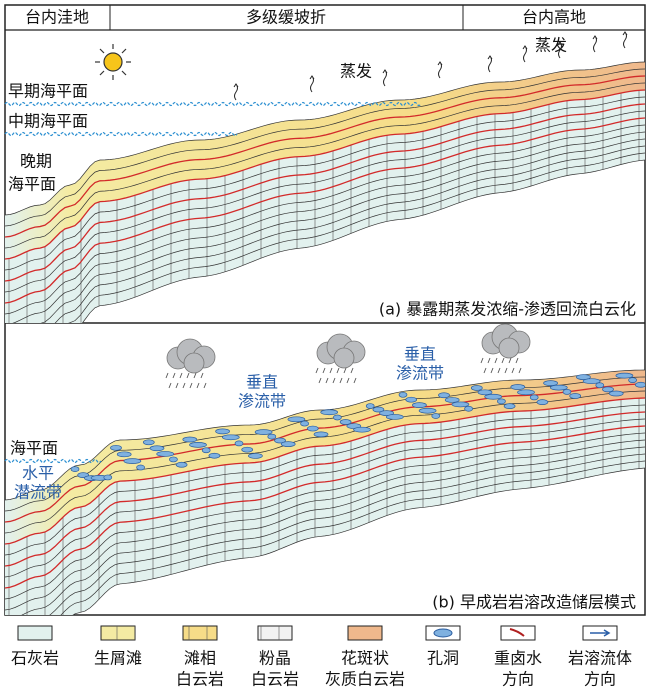  What do you see at coordinates (113, 62) in the screenshot?
I see `sun-icon` at bounding box center [113, 62].